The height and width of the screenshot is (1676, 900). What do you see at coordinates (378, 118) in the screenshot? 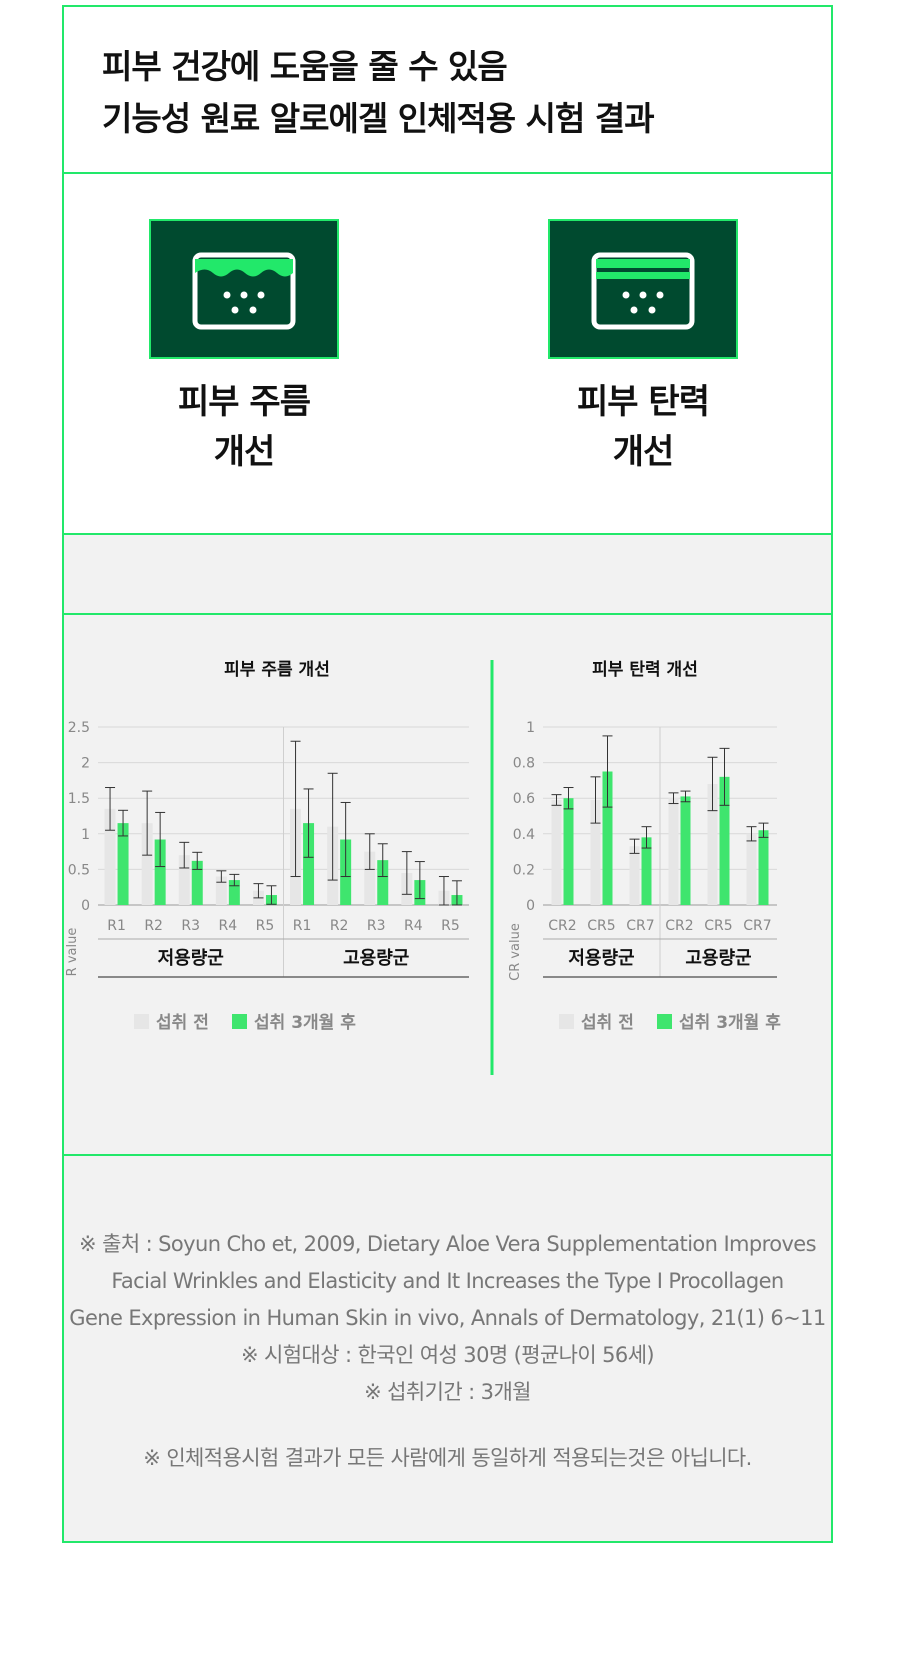
I see `title-line-2: 기능성 원료 알로에겔 인체적용 시험 결과` at bounding box center [378, 118].